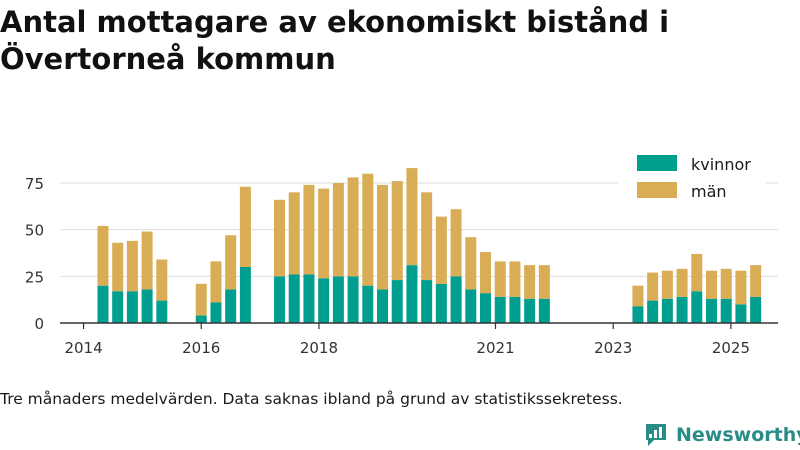 Image resolution: width=800 pixels, height=450 pixels. What do you see at coordinates (731, 348) in the screenshot?
I see `x-tick-label: 2025` at bounding box center [731, 348].